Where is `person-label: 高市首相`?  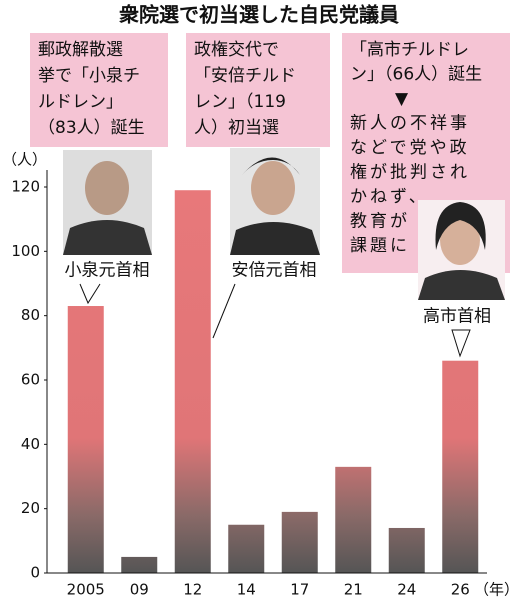
person-label: 高市首相 is located at coordinates (457, 317).